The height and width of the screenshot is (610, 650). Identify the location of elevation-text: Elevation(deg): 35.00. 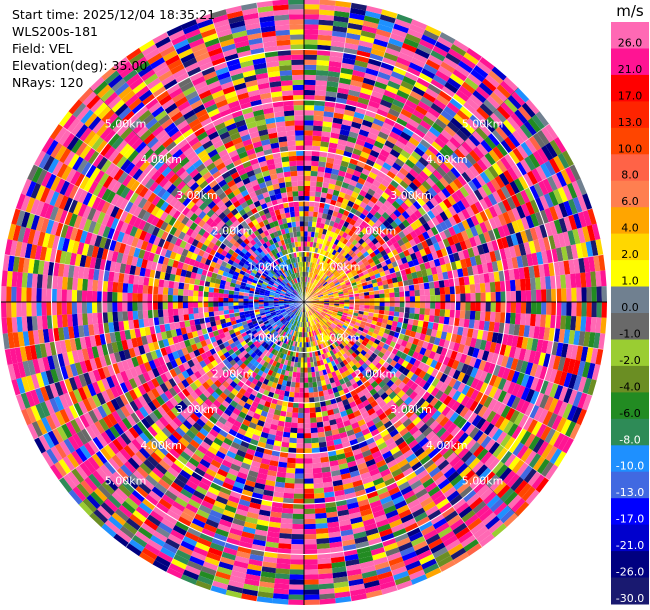
(80, 65).